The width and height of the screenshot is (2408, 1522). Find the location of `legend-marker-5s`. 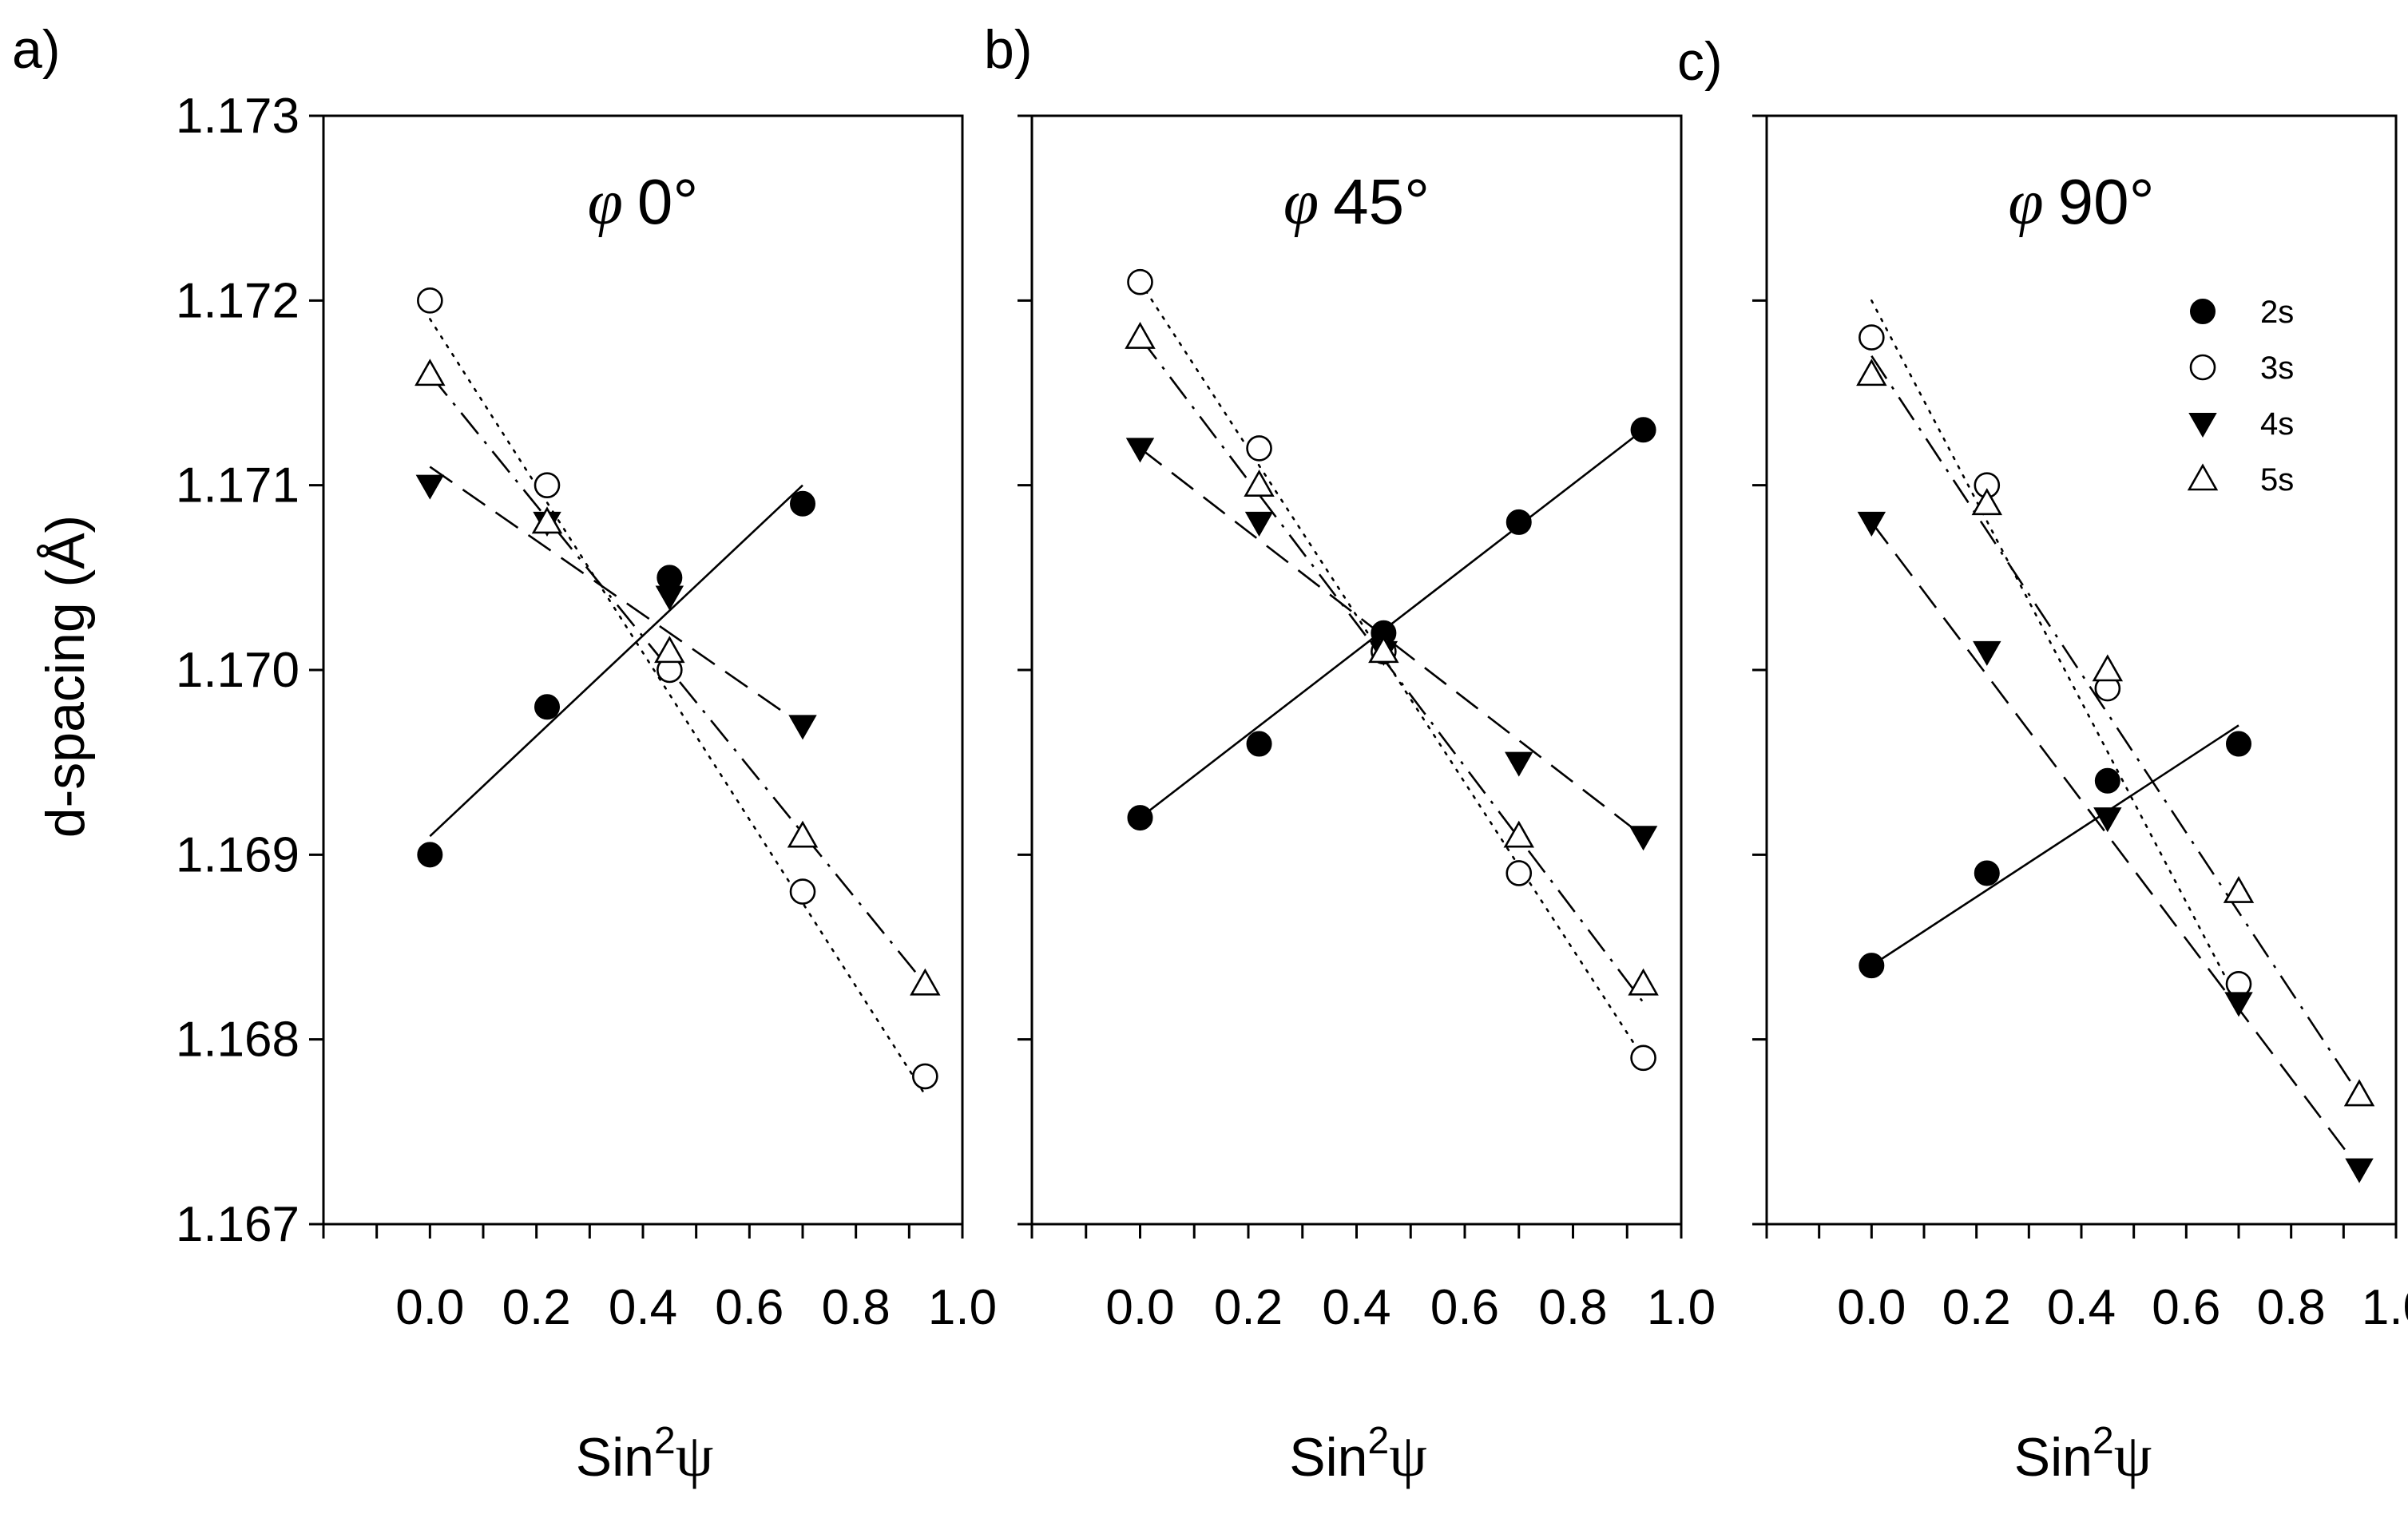

legend-marker-5s is located at coordinates (2203, 477).